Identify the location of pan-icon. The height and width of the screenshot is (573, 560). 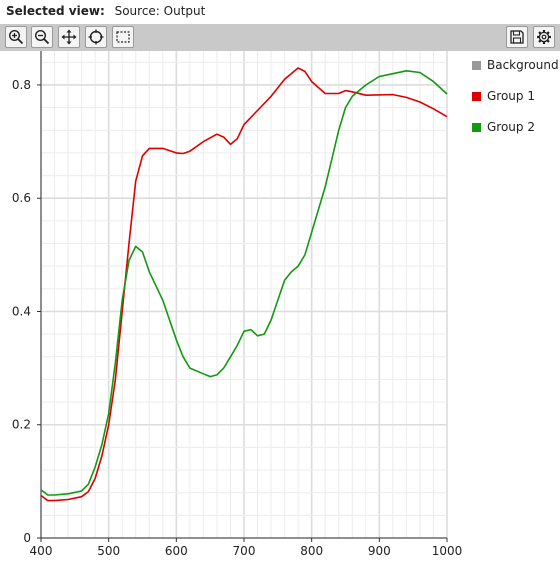
(69, 37).